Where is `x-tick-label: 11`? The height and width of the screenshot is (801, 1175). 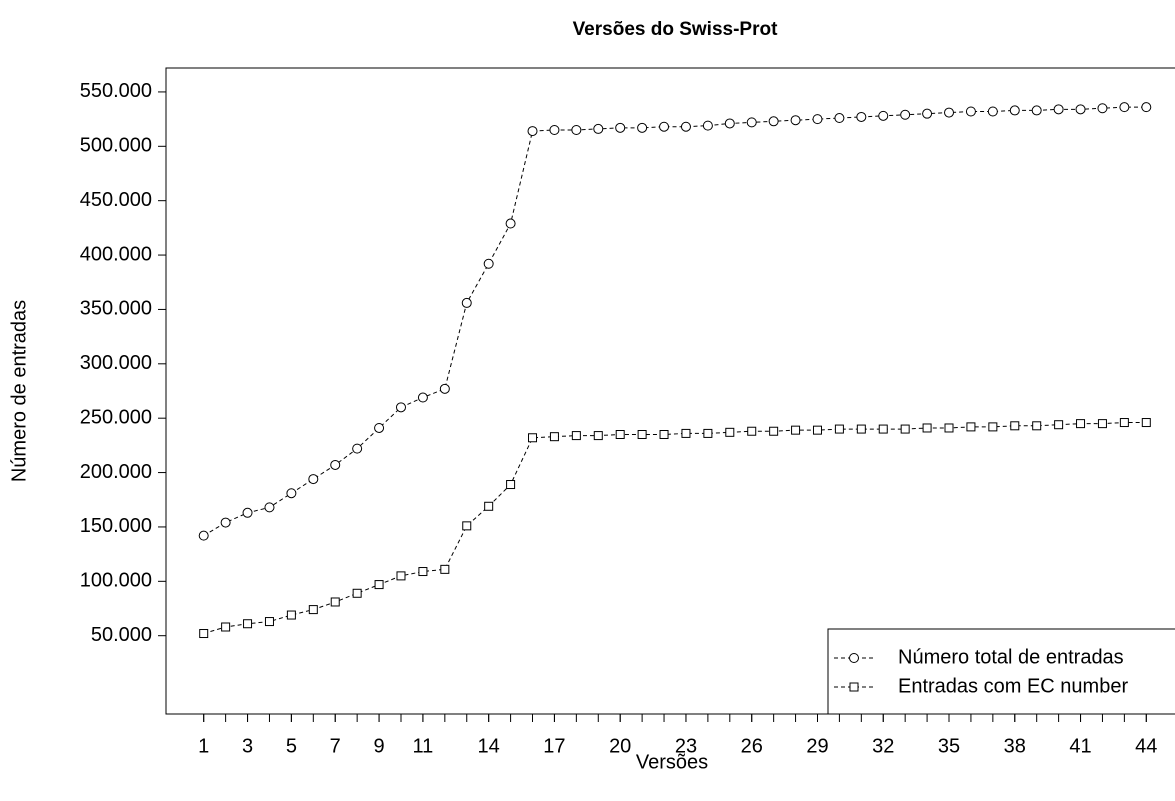 x-tick-label: 11 is located at coordinates (423, 746).